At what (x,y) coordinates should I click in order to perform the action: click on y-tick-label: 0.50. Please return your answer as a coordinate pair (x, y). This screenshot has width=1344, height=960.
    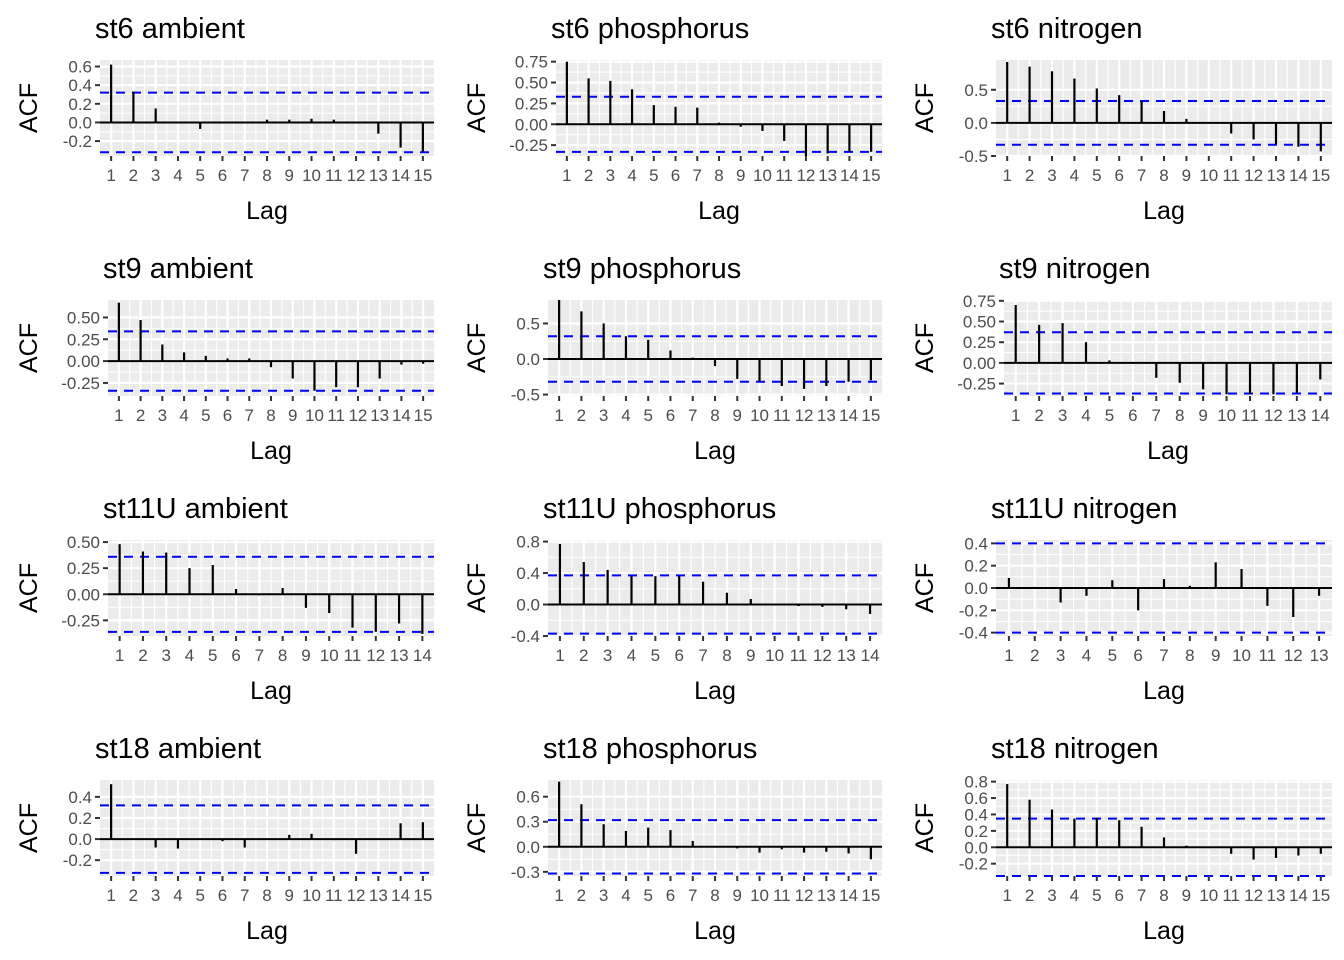
    Looking at the image, I should click on (83, 317).